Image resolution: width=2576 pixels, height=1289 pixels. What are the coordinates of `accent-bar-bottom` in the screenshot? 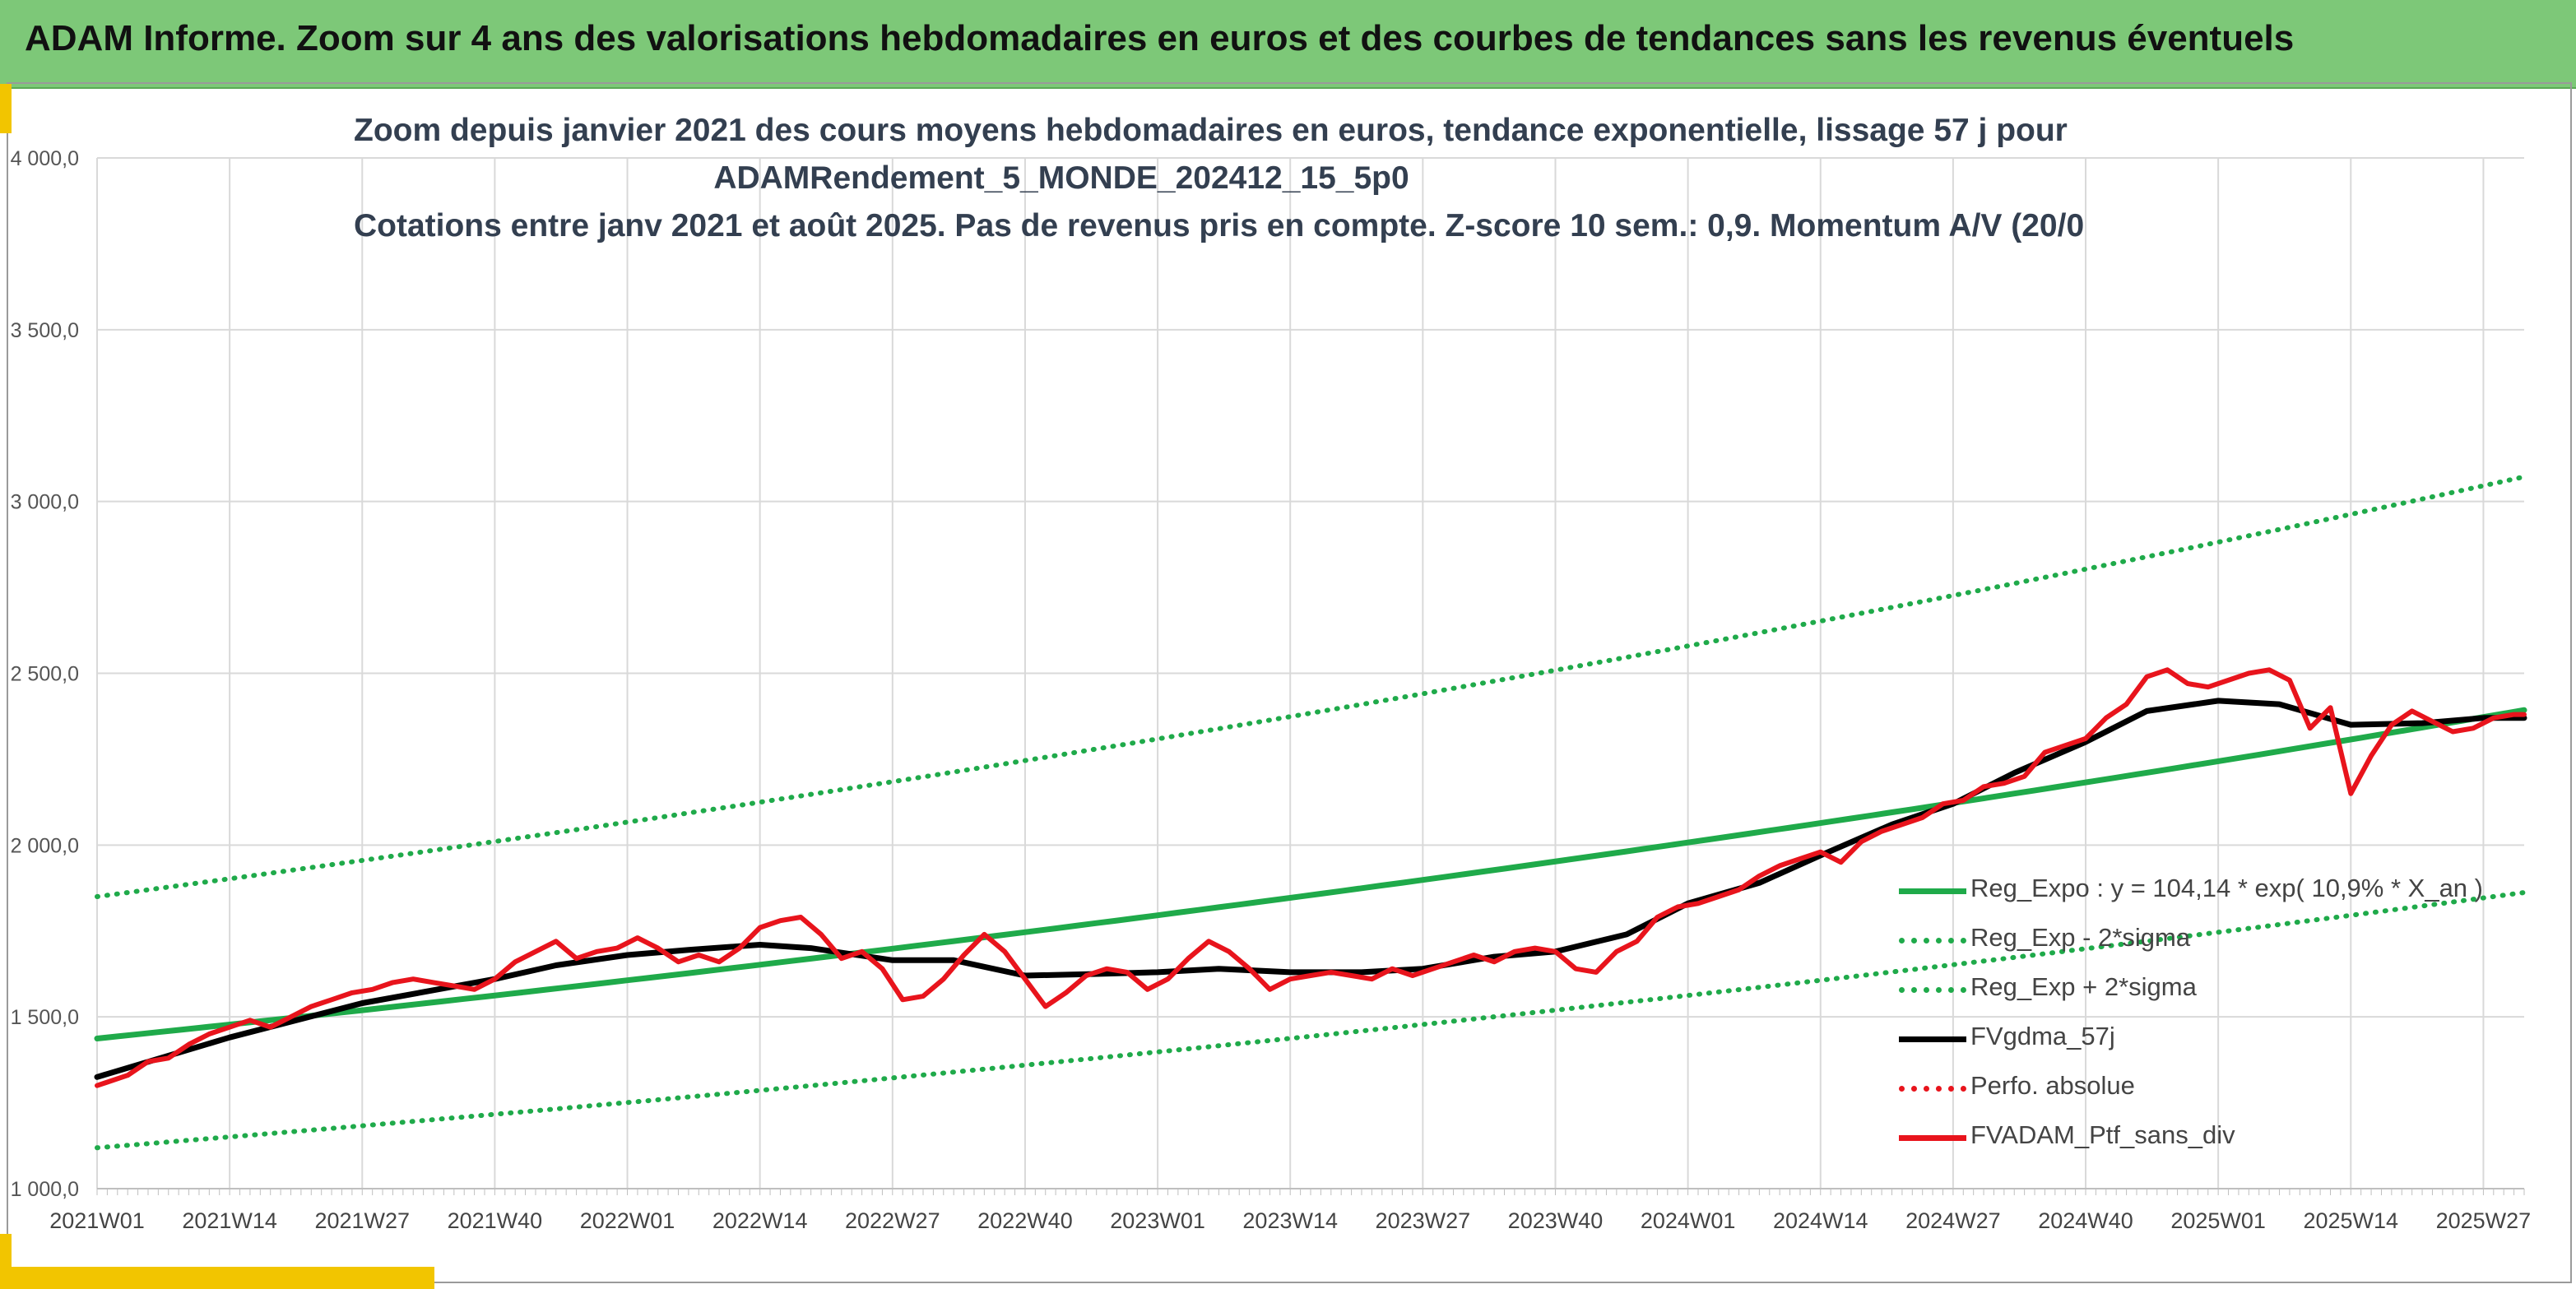 It's located at (217, 1278).